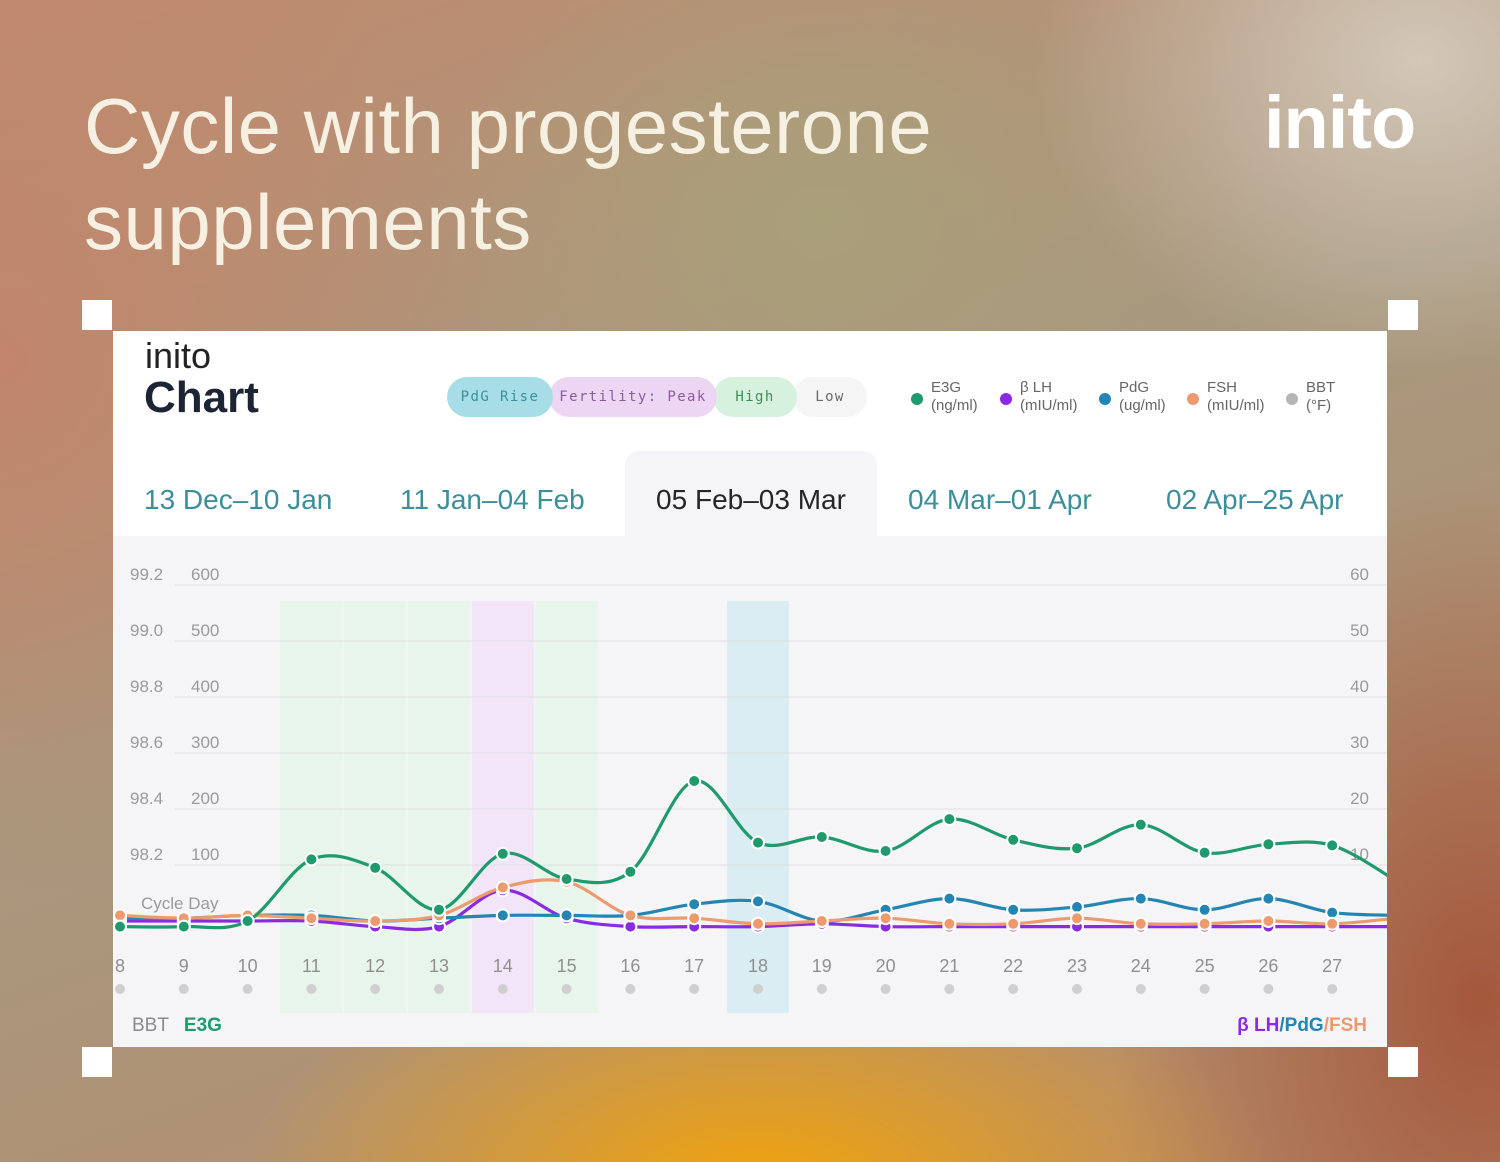 This screenshot has width=1500, height=1162. Describe the element at coordinates (1282, 1025) in the screenshot. I see `footer-slash-1: /` at that location.